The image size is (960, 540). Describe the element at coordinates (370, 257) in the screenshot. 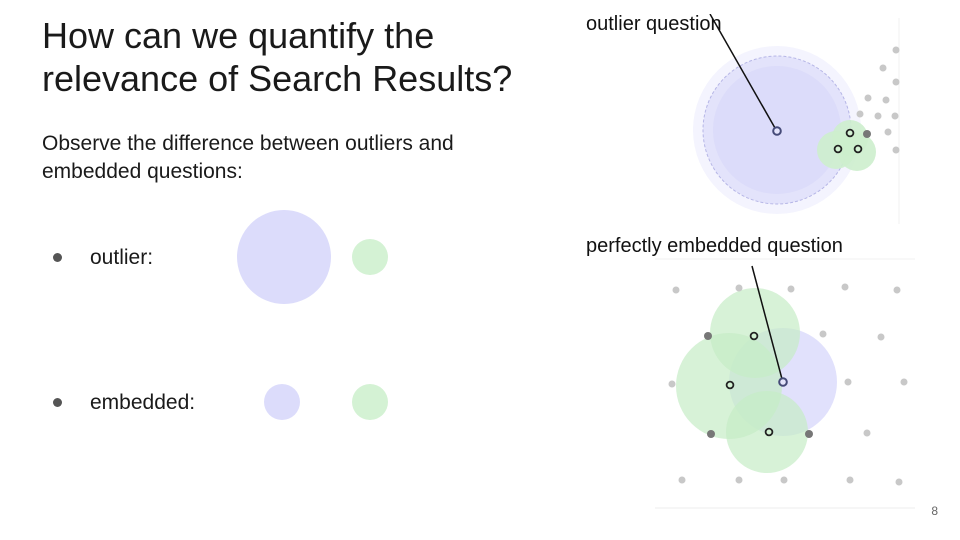

I see `outlier-neighbor-swatch` at that location.